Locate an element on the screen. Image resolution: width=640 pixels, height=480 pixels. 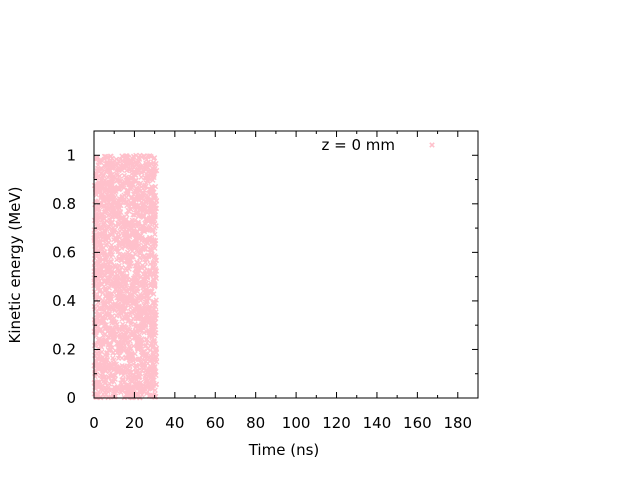
x-tick-label: 20 is located at coordinates (134, 423).